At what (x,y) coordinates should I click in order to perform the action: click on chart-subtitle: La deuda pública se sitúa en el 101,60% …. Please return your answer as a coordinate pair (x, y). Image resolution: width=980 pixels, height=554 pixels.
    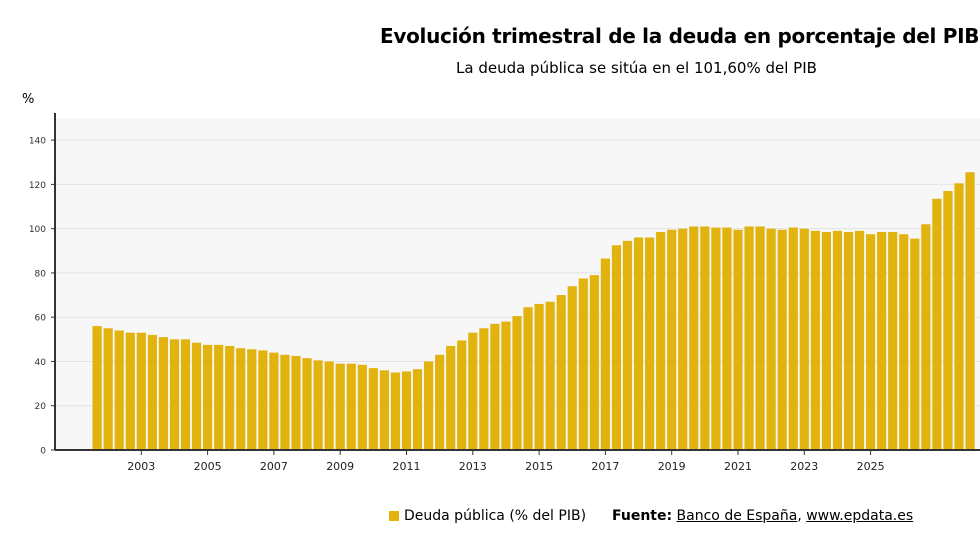
    Looking at the image, I should click on (636, 68).